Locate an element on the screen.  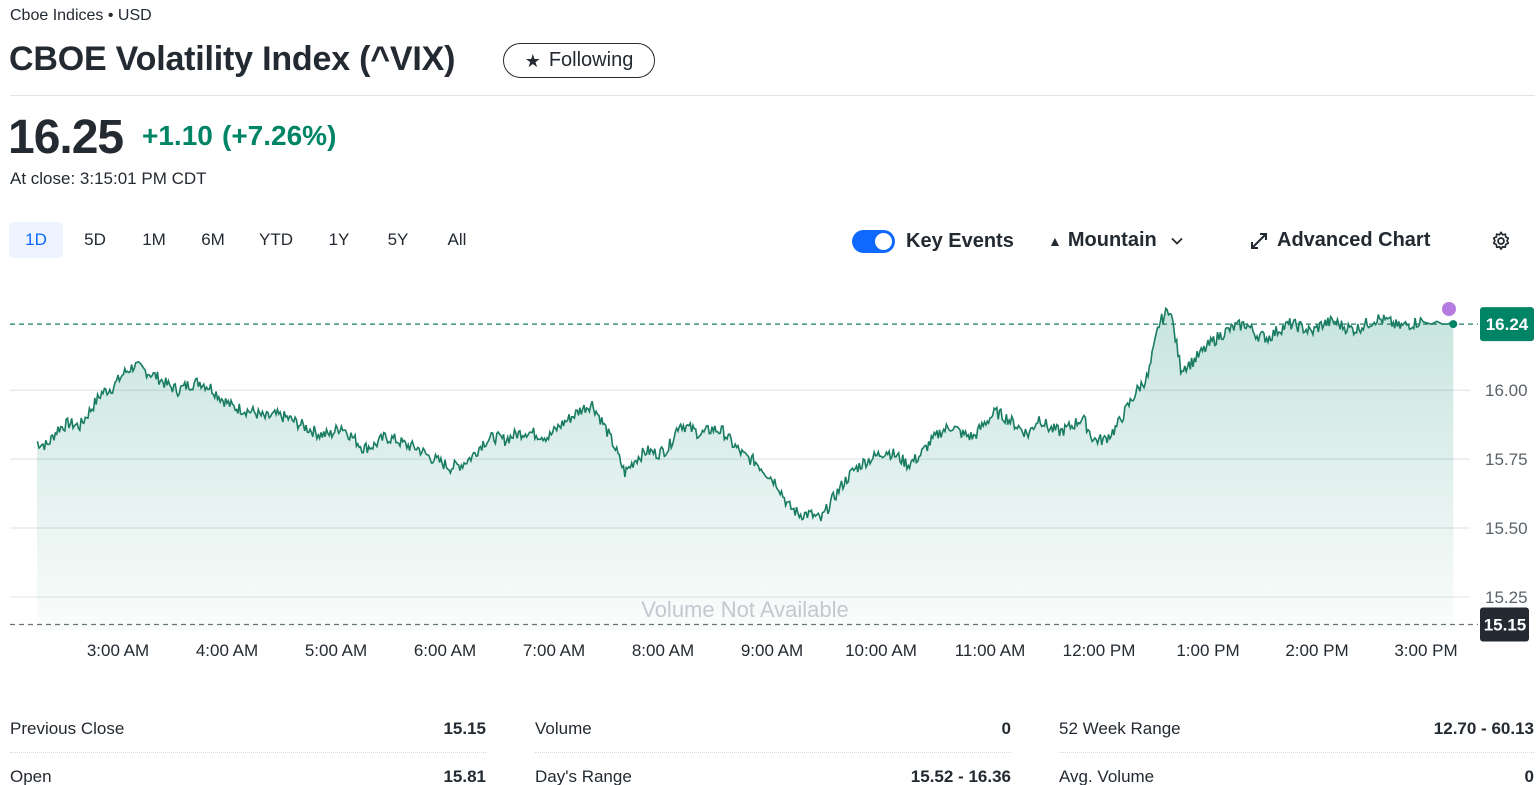
price: 16.25 is located at coordinates (66, 137).